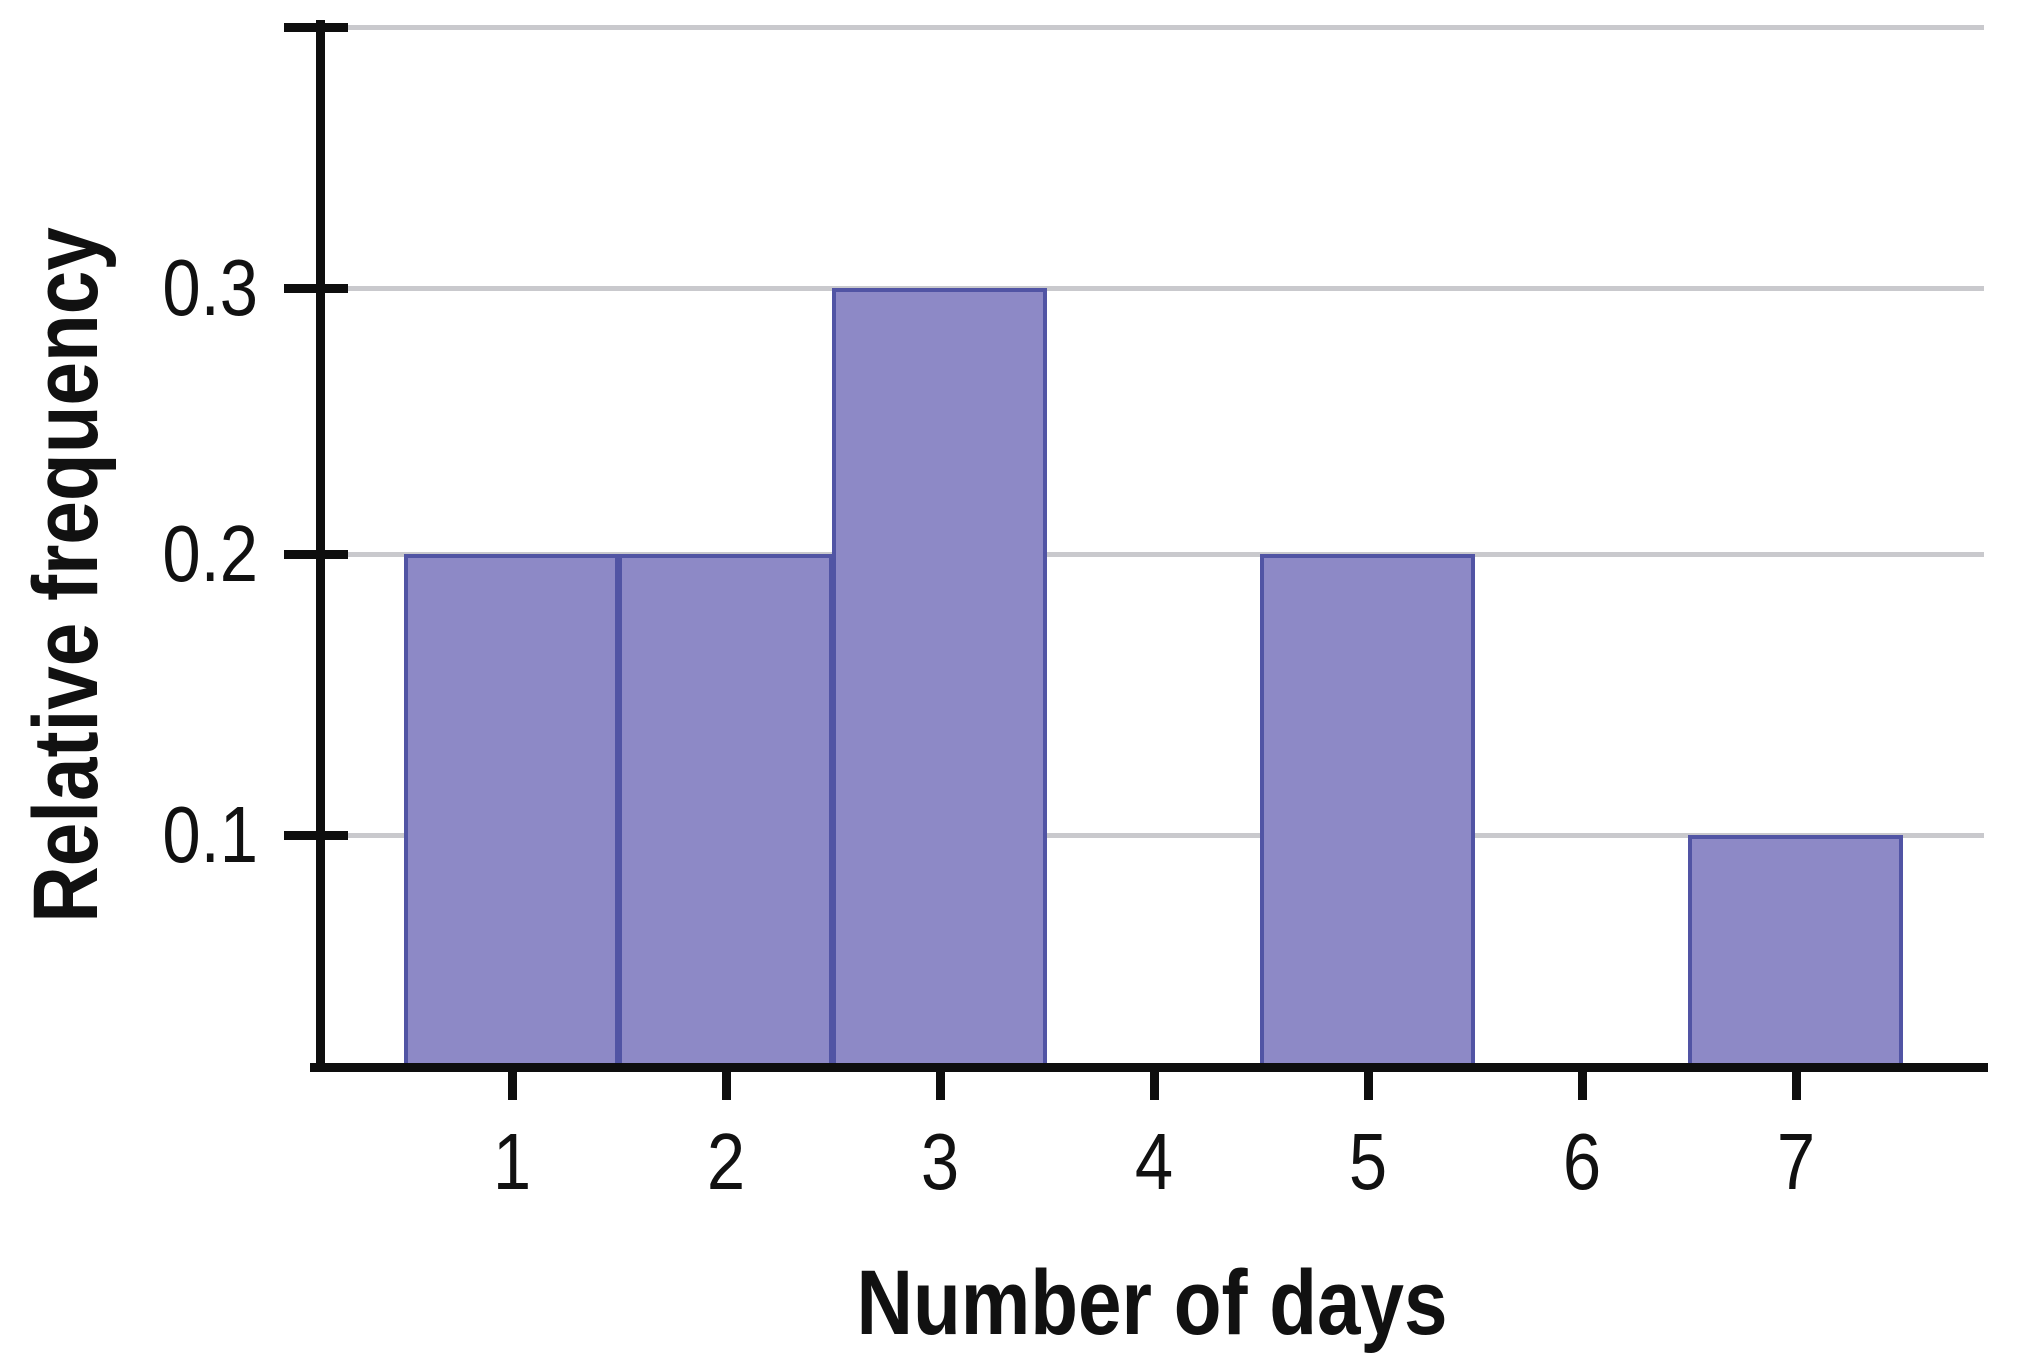  What do you see at coordinates (1152, 1303) in the screenshot?
I see `x-axis-title: Number of days` at bounding box center [1152, 1303].